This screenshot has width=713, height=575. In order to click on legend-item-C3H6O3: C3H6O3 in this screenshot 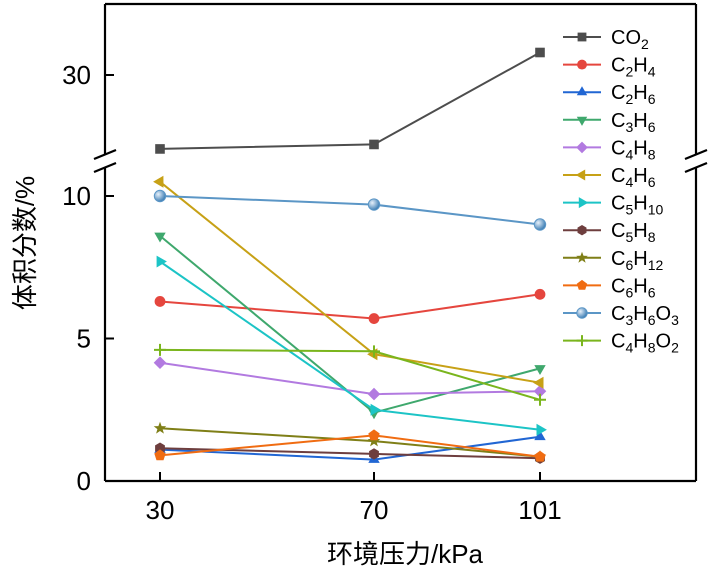, I will do `click(621, 315)`.